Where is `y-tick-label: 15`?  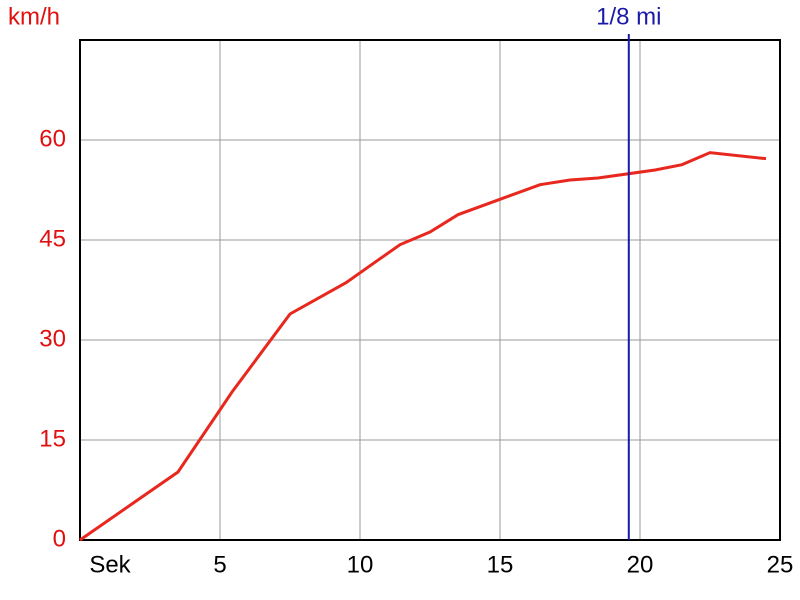
y-tick-label: 15 is located at coordinates (52, 438).